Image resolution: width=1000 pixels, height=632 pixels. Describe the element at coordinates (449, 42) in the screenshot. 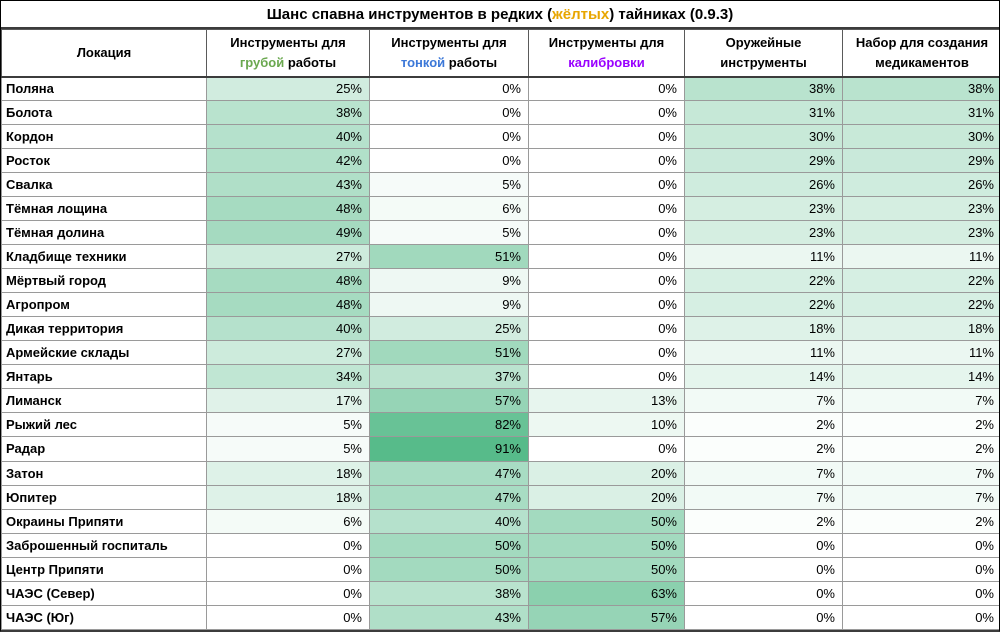

I see `header-line1: Инструменты для` at that location.